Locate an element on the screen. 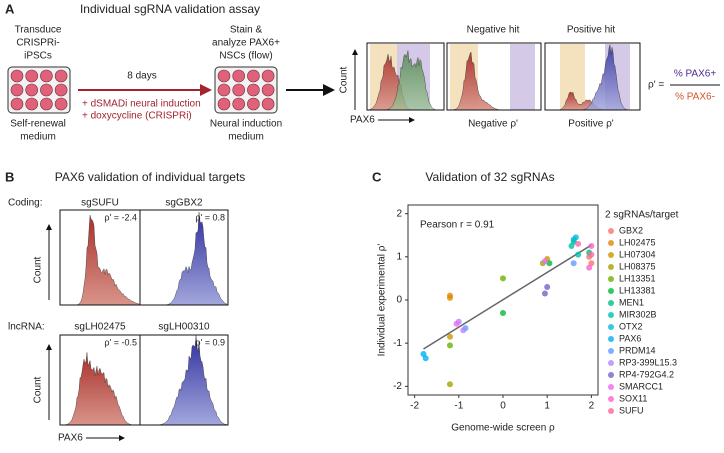 This screenshot has height=453, width=724. step-text: iPSCs is located at coordinates (38, 56).